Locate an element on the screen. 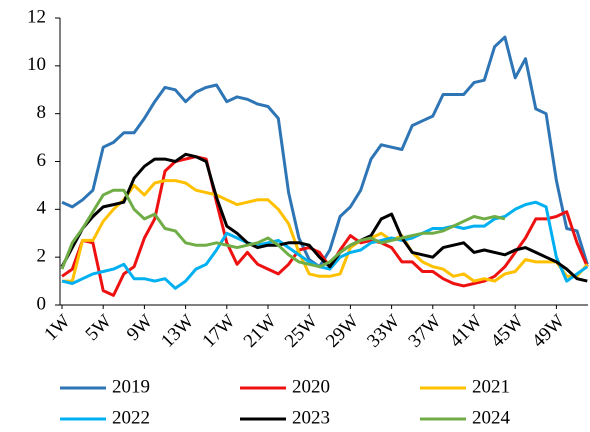  legend-label: 2020 is located at coordinates (311, 386).